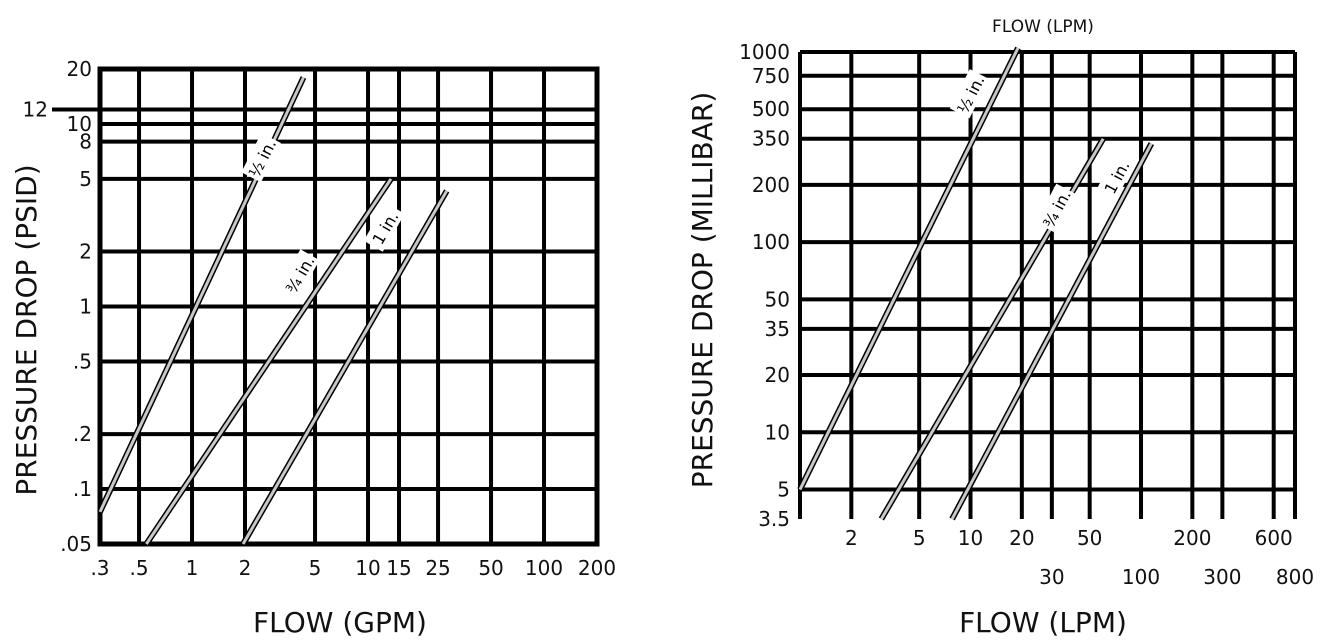 This screenshot has height=643, width=1331. What do you see at coordinates (771, 185) in the screenshot?
I see `right-y-tick-label: 200` at bounding box center [771, 185].